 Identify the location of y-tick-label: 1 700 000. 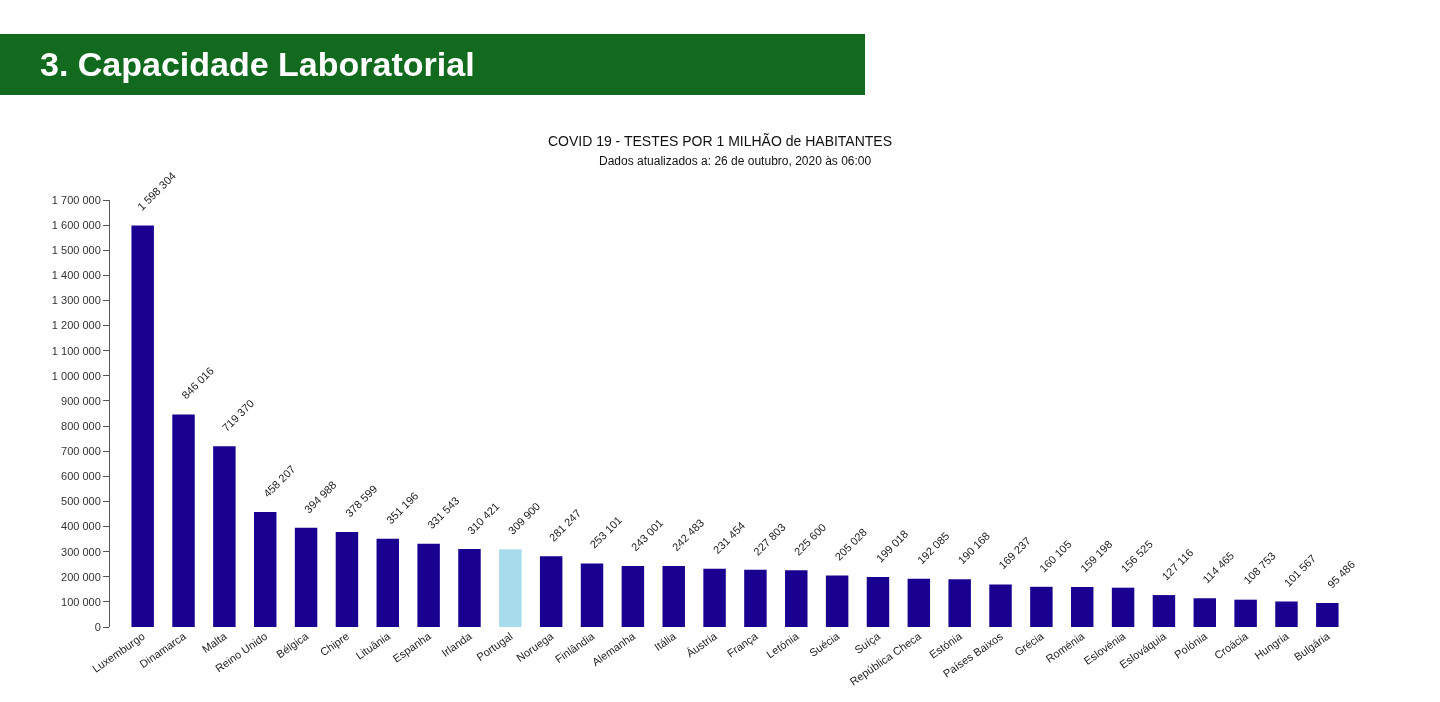
(76, 199).